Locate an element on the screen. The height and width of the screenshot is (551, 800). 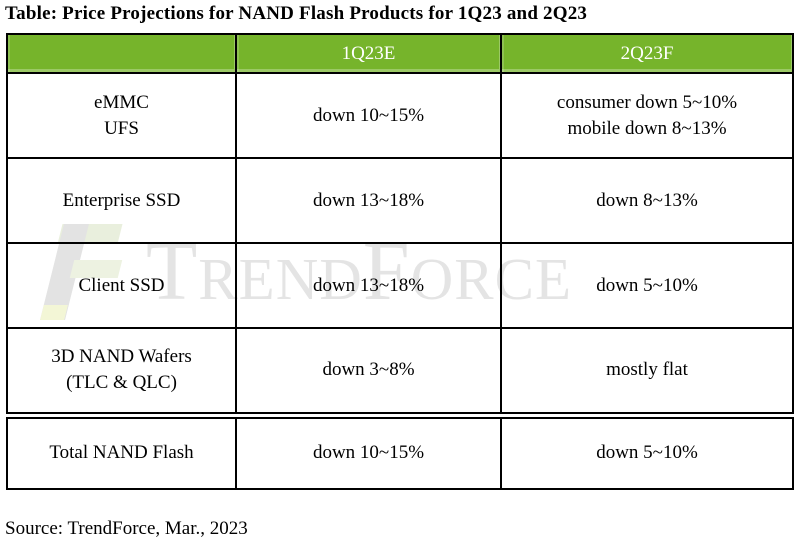
cell-product: Total NAND Flash is located at coordinates (121, 450).